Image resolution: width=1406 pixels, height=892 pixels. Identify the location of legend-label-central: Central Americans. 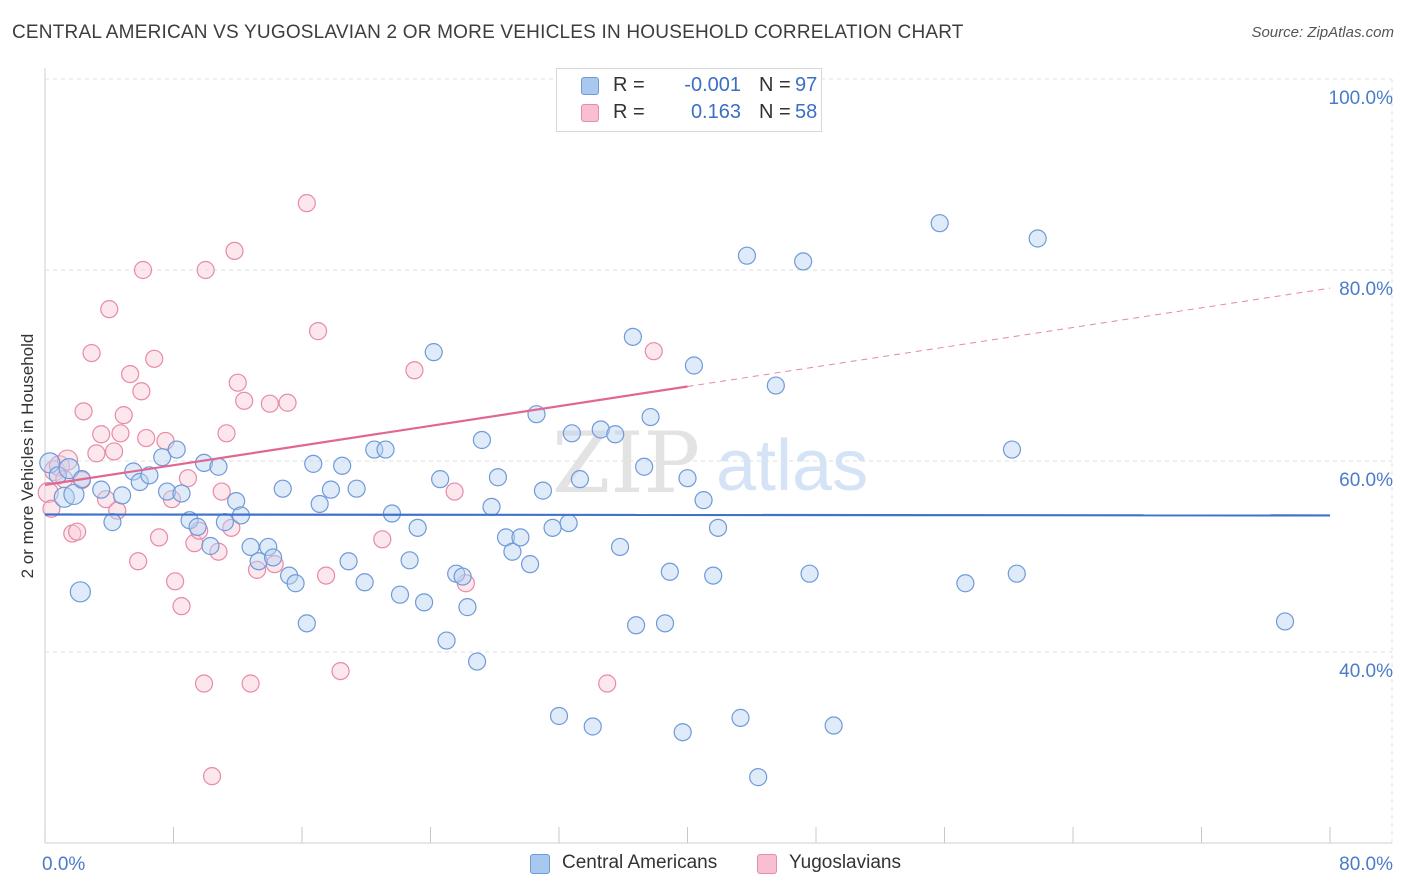
(640, 862).